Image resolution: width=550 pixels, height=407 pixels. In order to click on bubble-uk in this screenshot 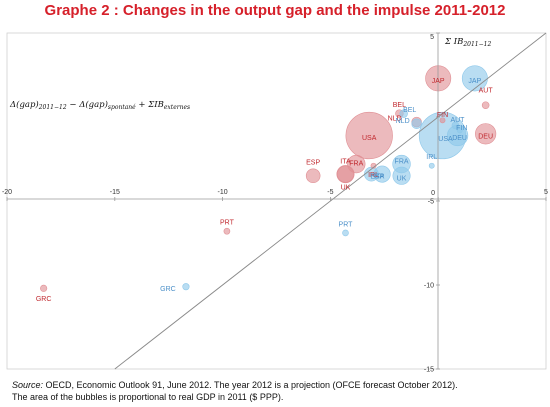, I will do `click(401, 175)`.